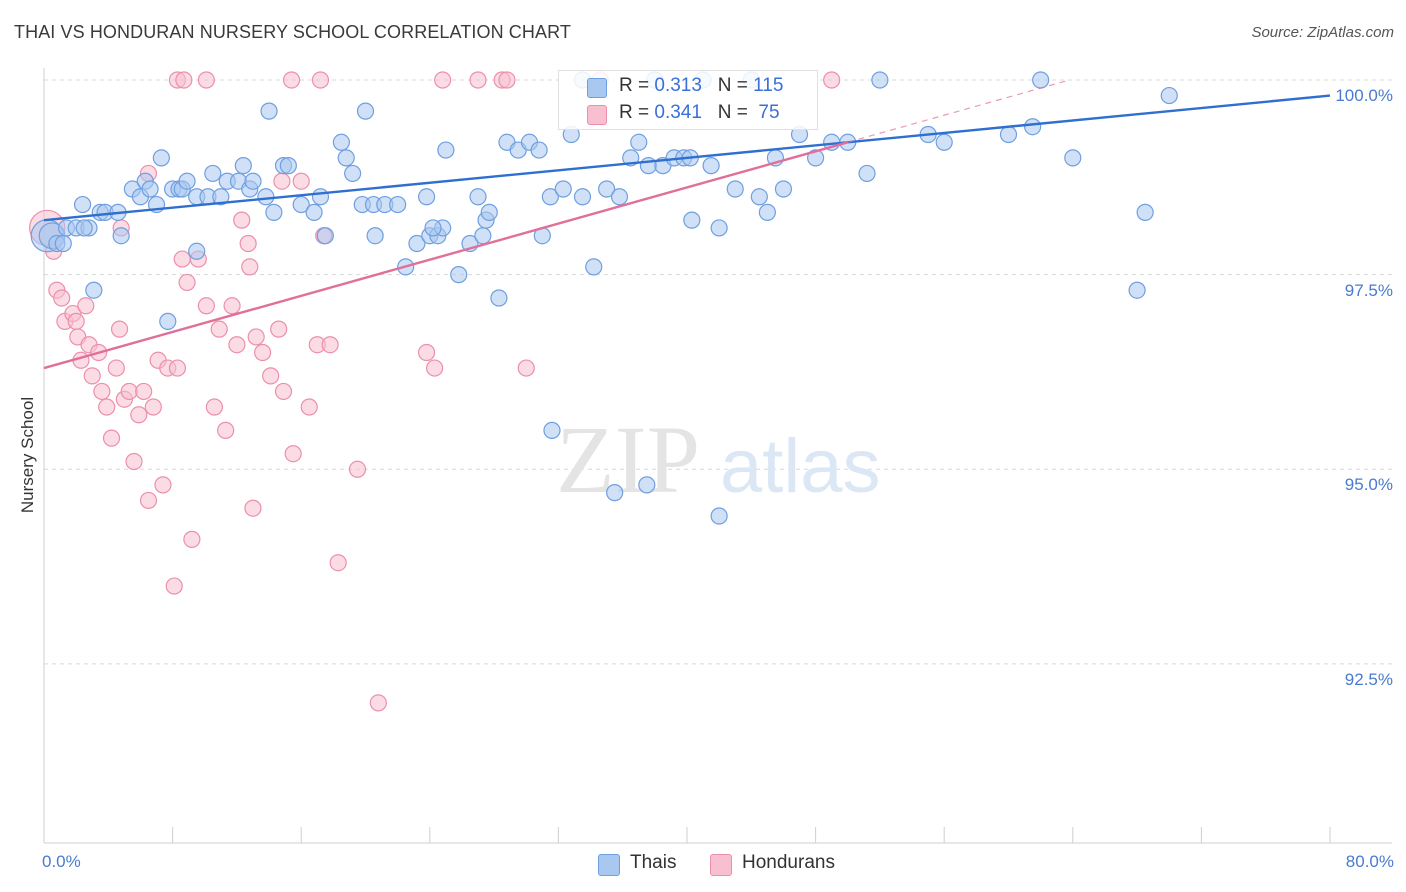 This screenshot has width=1406, height=892. Describe the element at coordinates (688, 100) in the screenshot. I see `stats-legend: R = 0.313 N = 115 R = 0.341 N = 75` at that location.